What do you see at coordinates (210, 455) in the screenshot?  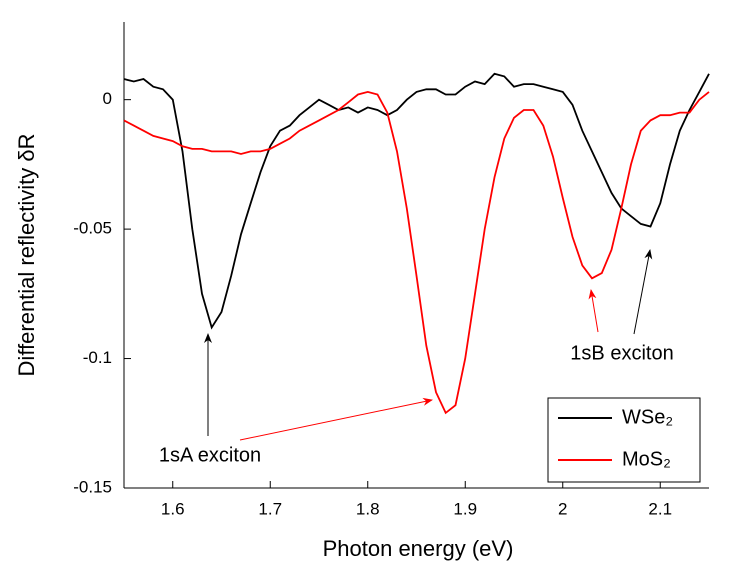 I see `annotation: 1sA exciton` at bounding box center [210, 455].